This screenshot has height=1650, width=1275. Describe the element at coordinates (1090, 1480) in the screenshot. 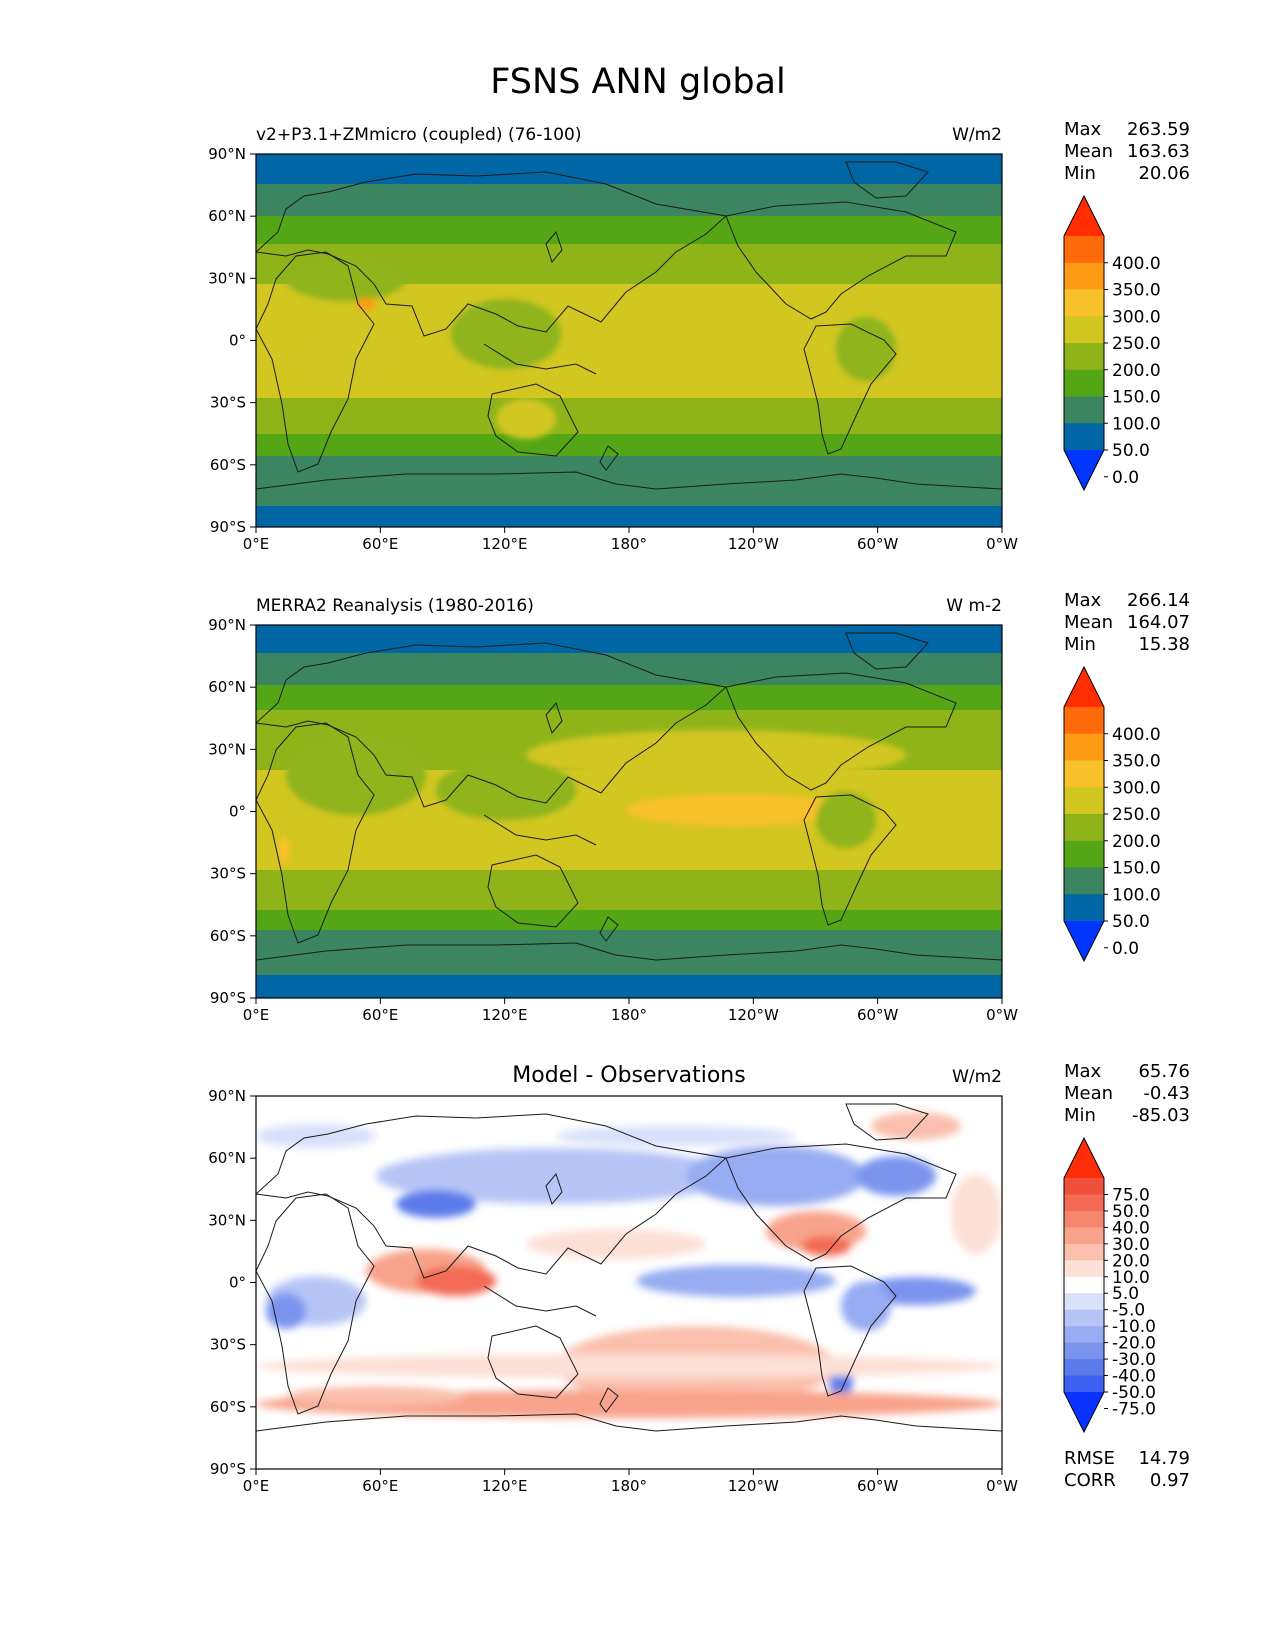

I see `stat-corr-label: CORR` at that location.